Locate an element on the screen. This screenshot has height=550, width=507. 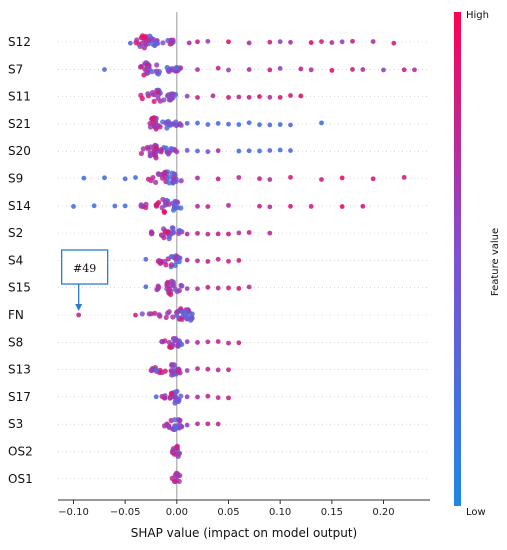
x-tick-label: 0.05 is located at coordinates (228, 512).